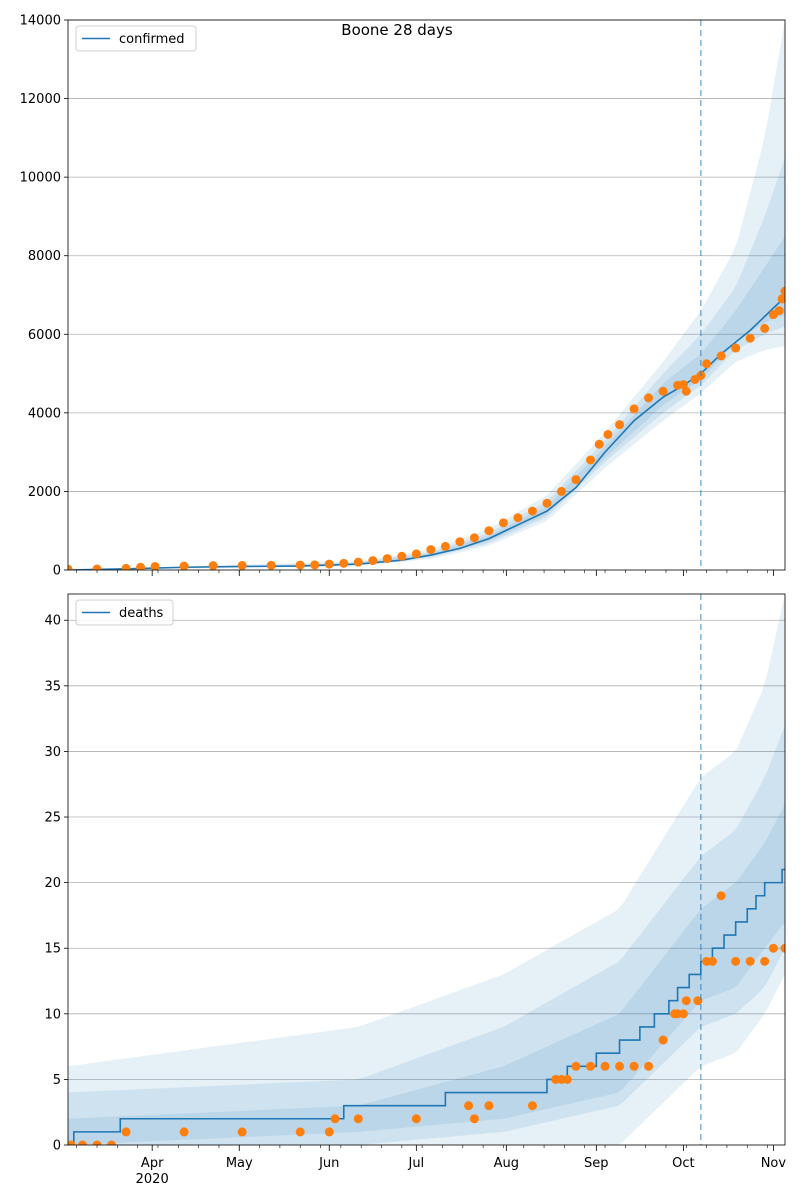  I want to click on y-tick-label: 6000, so click(44, 335).